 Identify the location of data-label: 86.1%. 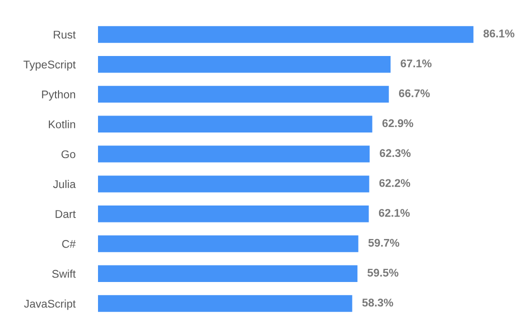
(499, 34).